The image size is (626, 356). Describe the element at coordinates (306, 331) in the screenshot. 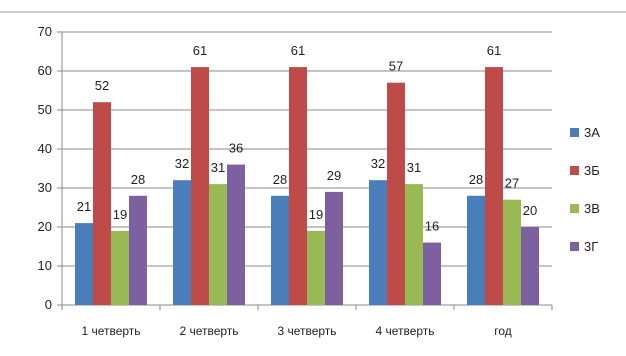

I see `x-category-label: 3 четверть` at that location.